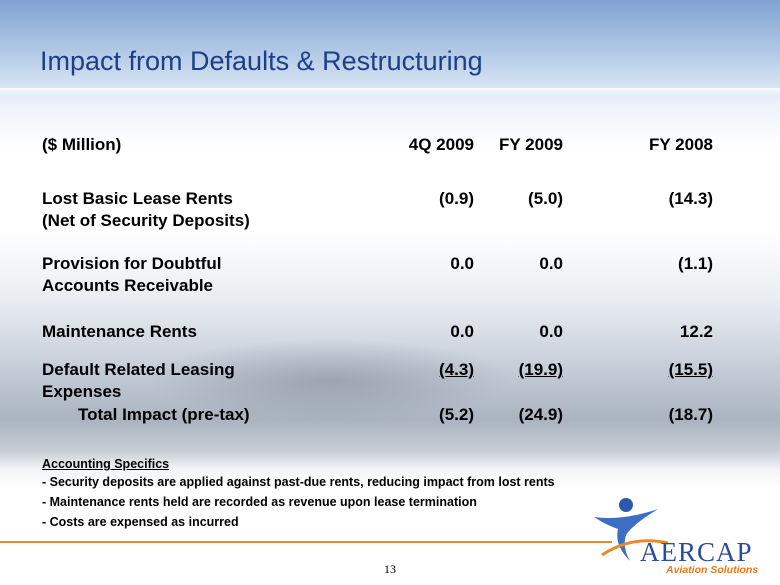 The width and height of the screenshot is (780, 585). Describe the element at coordinates (635, 548) in the screenshot. I see `logo-swoosh` at that location.